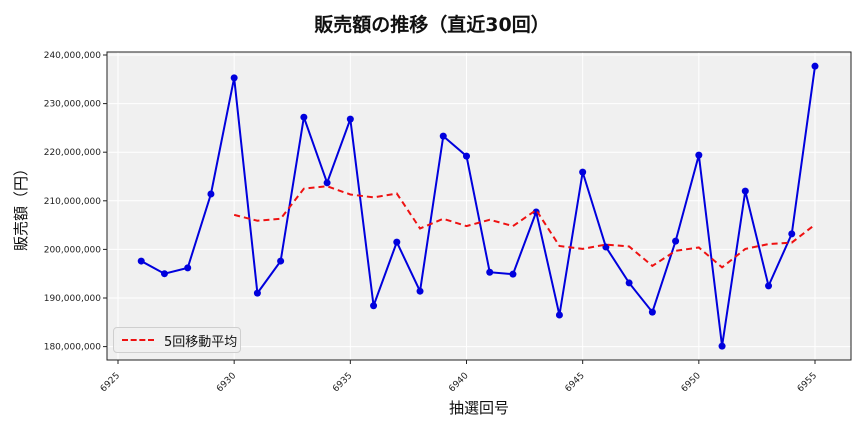 This screenshot has width=864, height=432. What do you see at coordinates (807, 382) in the screenshot?
I see `x-tick-label: 6955` at bounding box center [807, 382].